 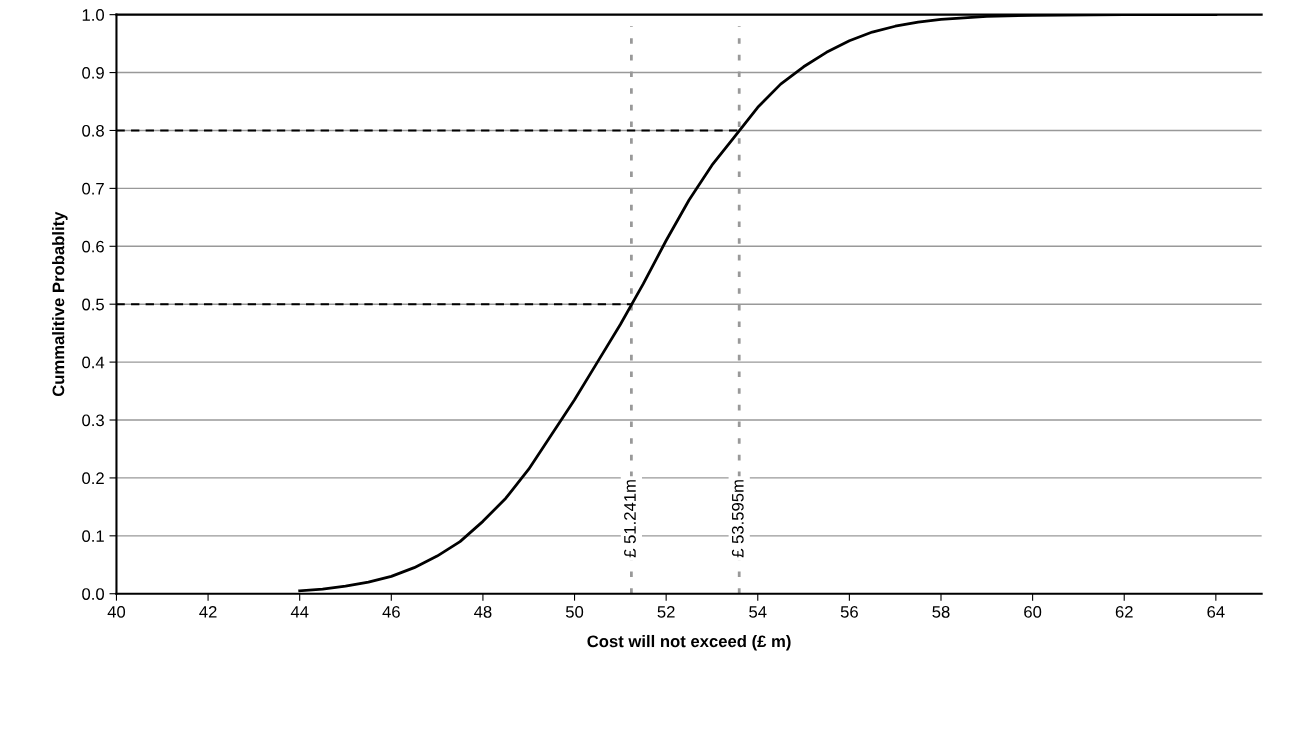 I want to click on x-tick-label: 44, so click(x=299, y=612).